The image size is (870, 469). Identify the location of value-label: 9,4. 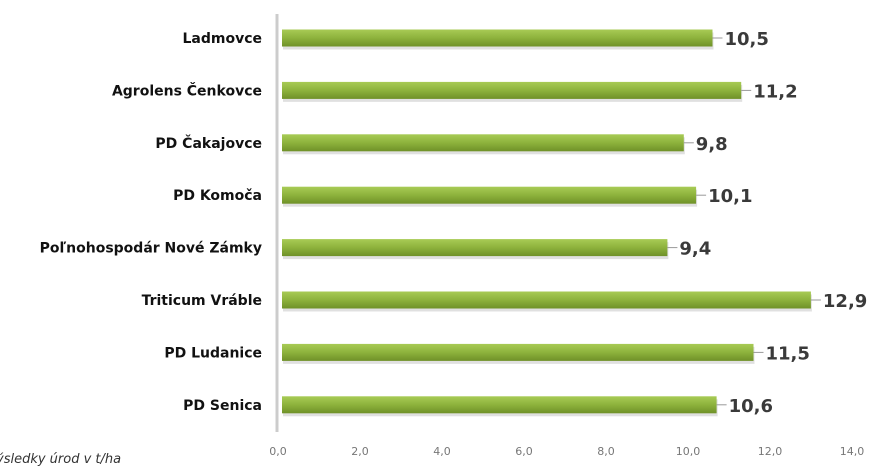
(695, 249).